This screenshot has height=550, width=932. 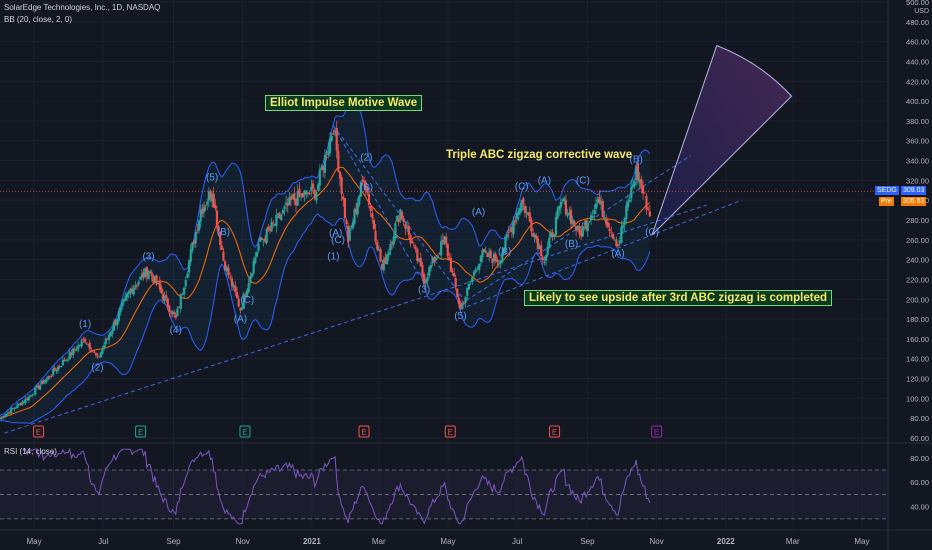 What do you see at coordinates (344, 103) in the screenshot?
I see `impulse-wave-annotation: Elliot Impulse Motive Wave` at bounding box center [344, 103].